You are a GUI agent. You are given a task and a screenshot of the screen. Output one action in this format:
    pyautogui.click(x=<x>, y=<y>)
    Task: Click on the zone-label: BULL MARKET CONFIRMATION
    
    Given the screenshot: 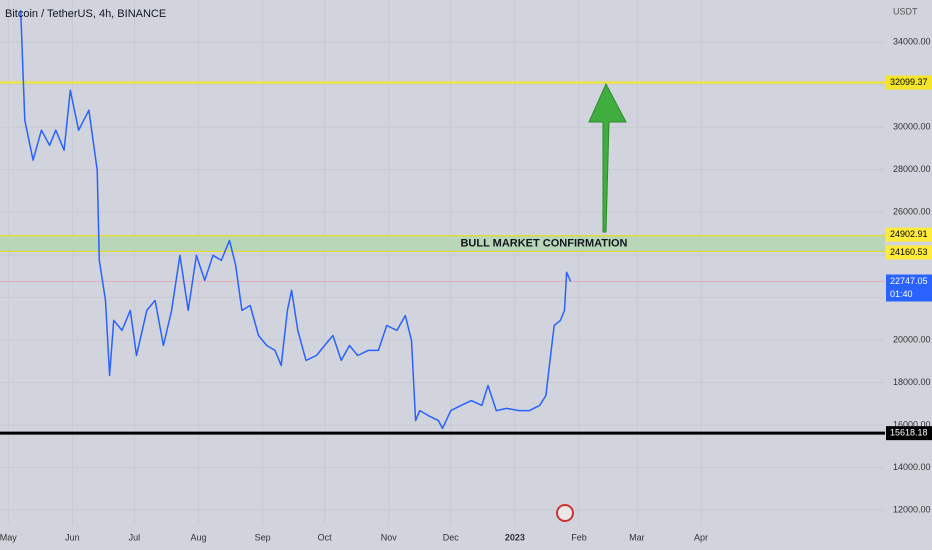 What is the action you would take?
    pyautogui.click(x=543, y=243)
    